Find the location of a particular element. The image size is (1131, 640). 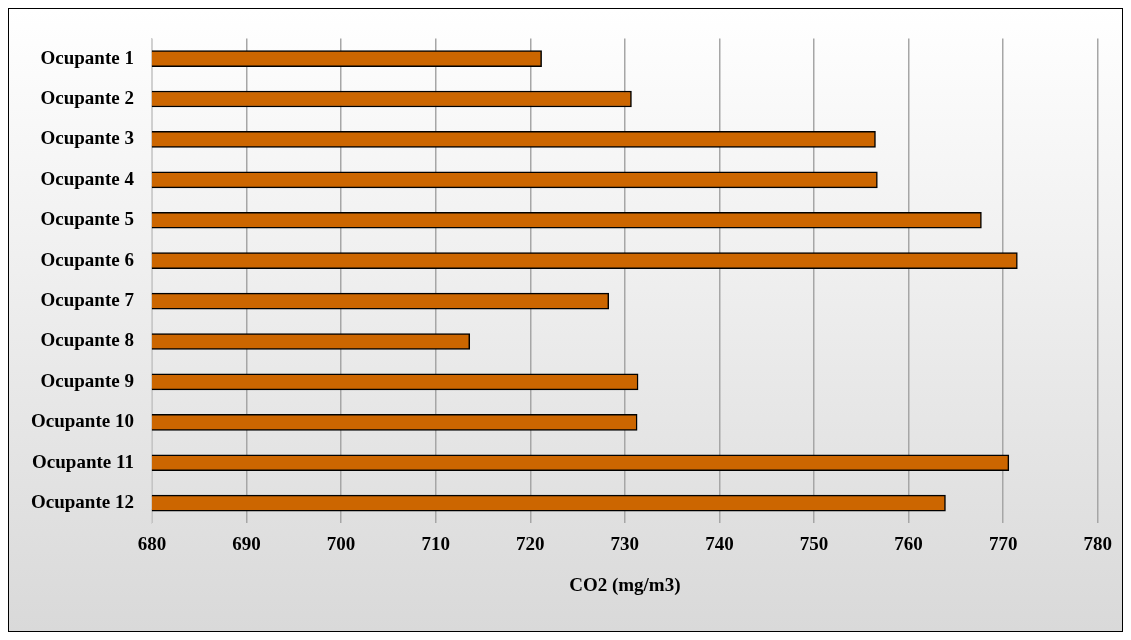

x-tick-label: 750 is located at coordinates (814, 543).